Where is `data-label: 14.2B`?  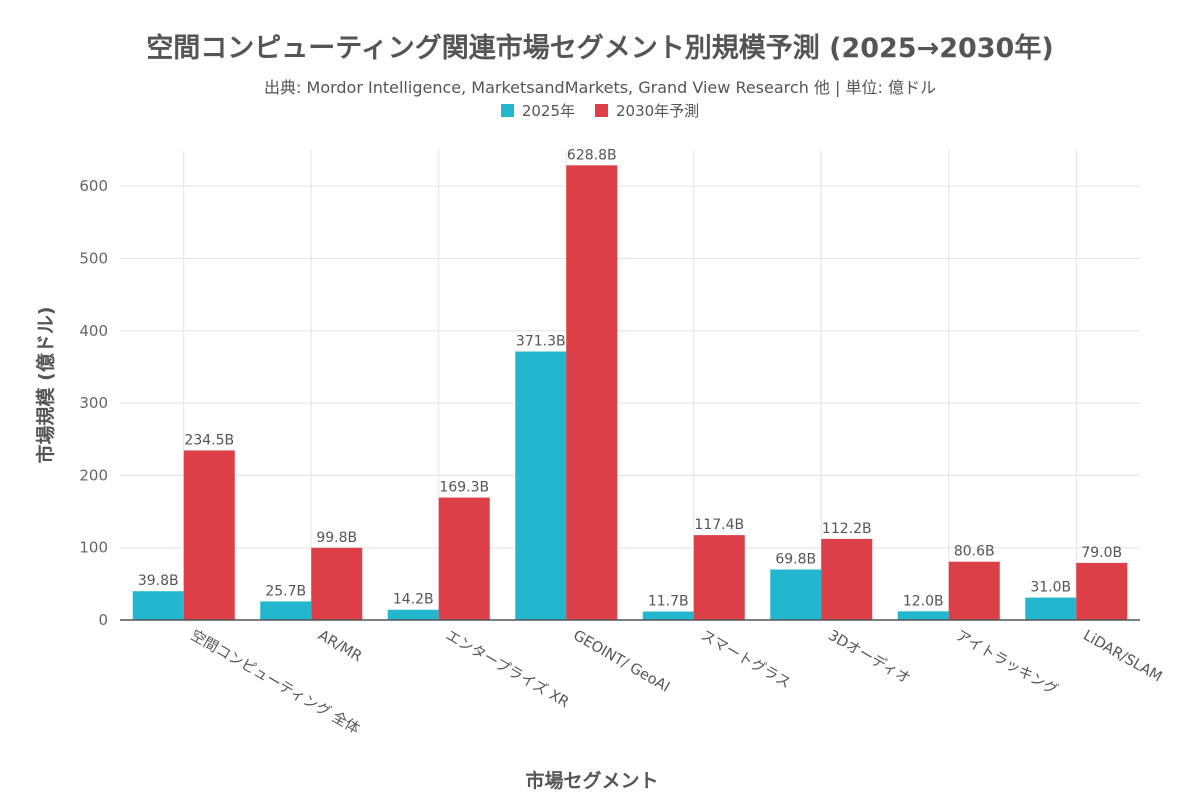
data-label: 14.2B is located at coordinates (413, 600).